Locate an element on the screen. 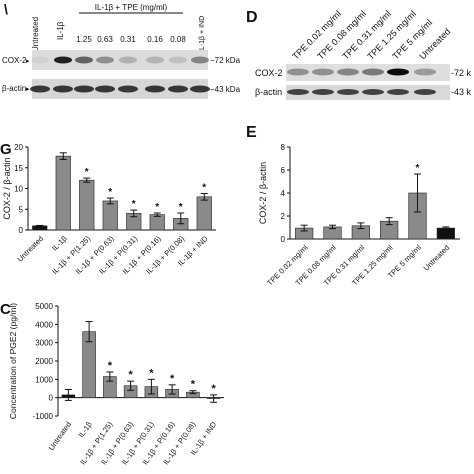 The width and height of the screenshot is (474, 474). row-label-cox2: COX-2 is located at coordinates (14, 60).